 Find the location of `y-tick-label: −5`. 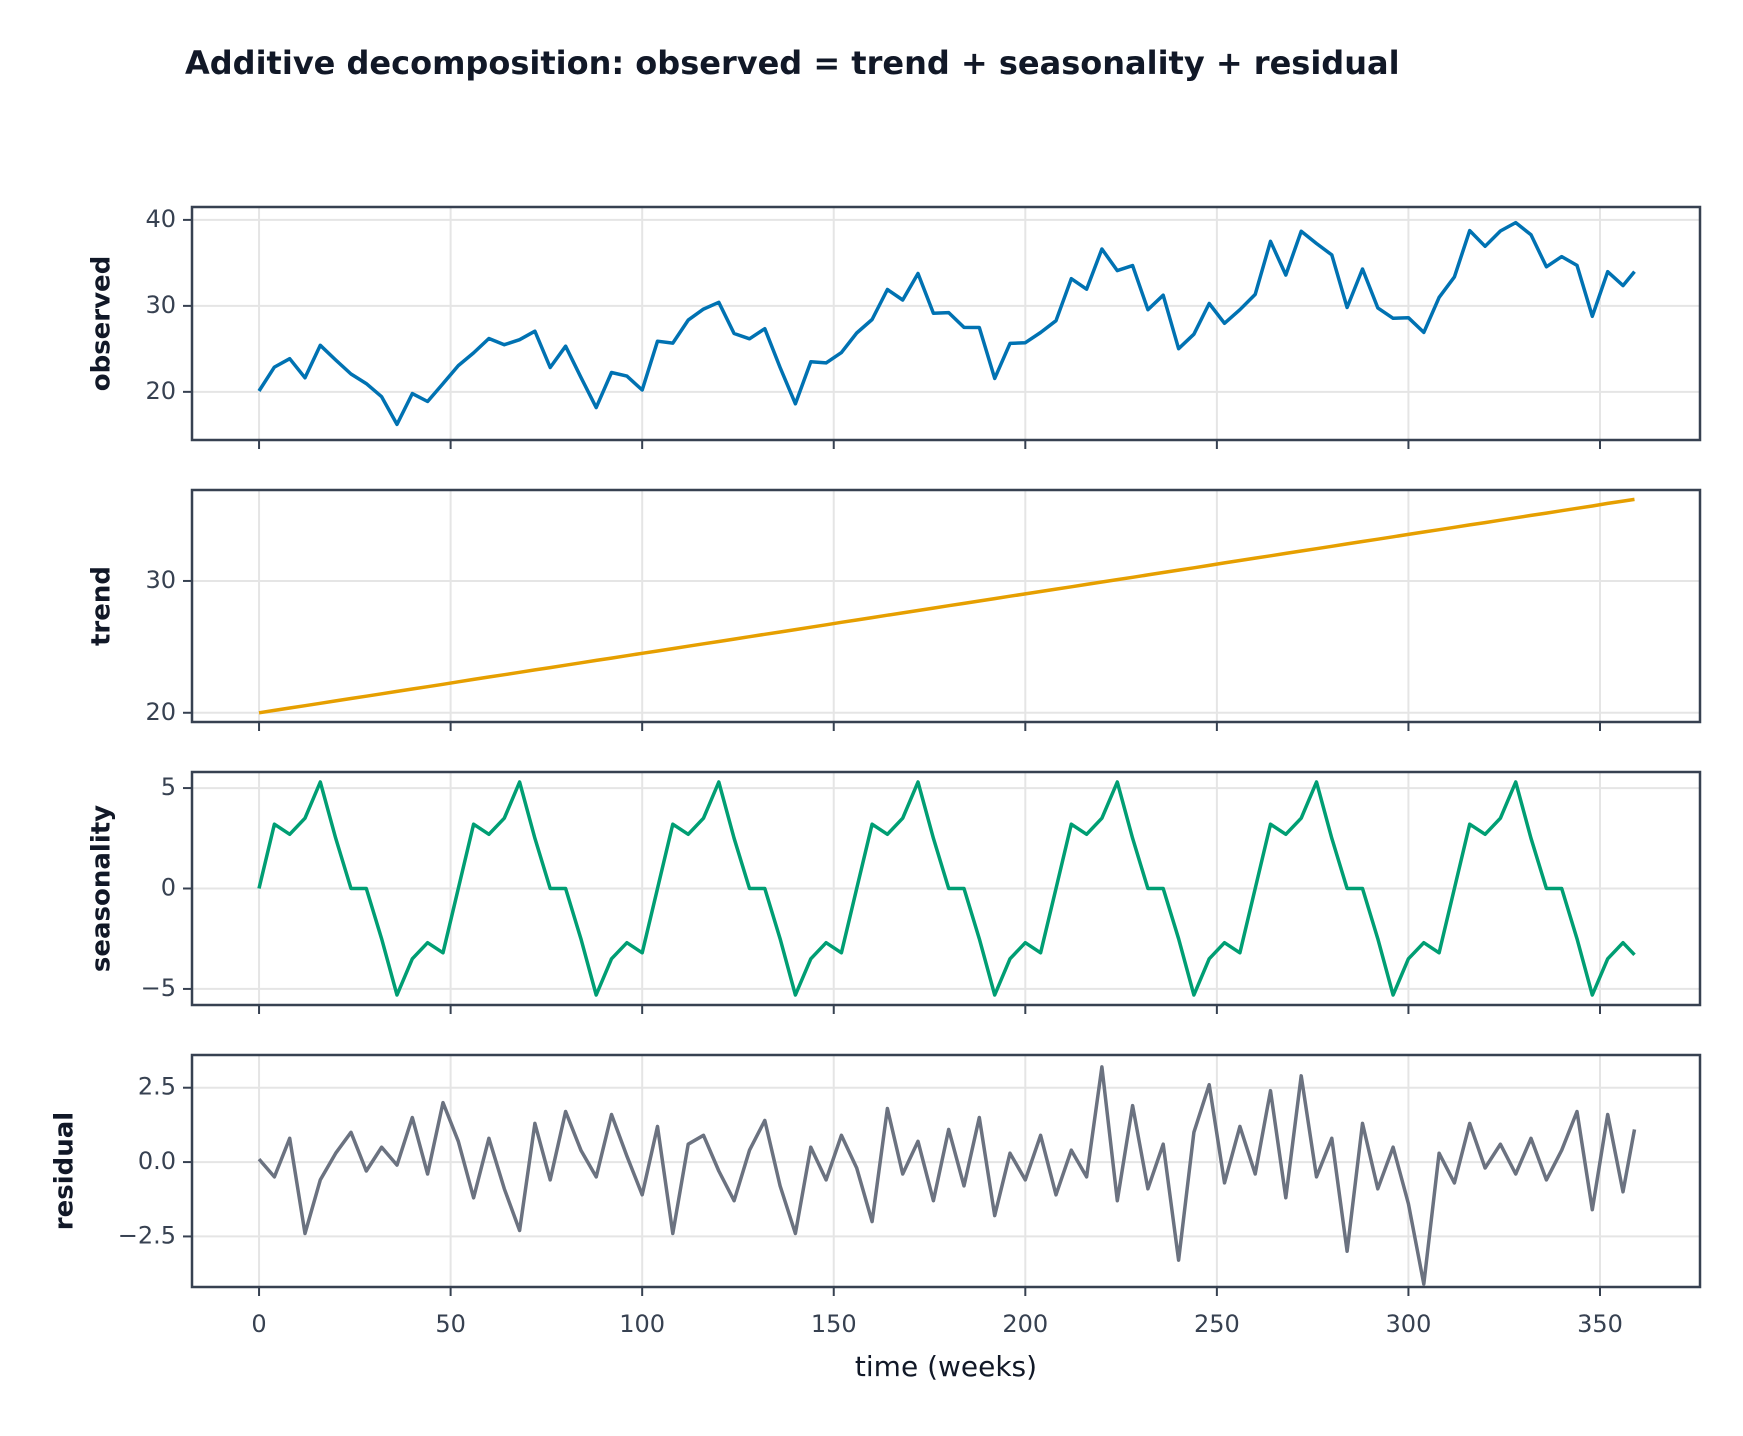

y-tick-label: −5 is located at coordinates (158, 988).